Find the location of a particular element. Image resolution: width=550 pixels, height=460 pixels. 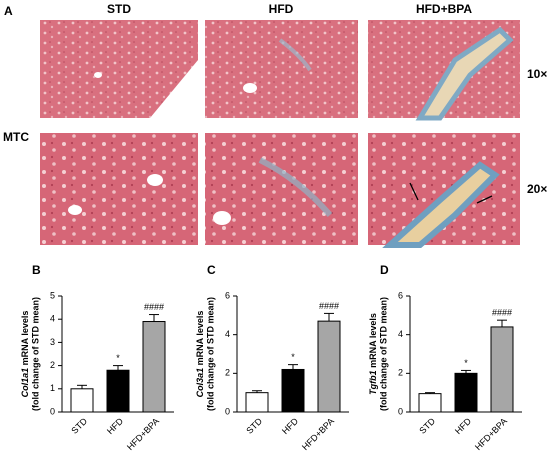

panel-label: C is located at coordinates (211, 270).